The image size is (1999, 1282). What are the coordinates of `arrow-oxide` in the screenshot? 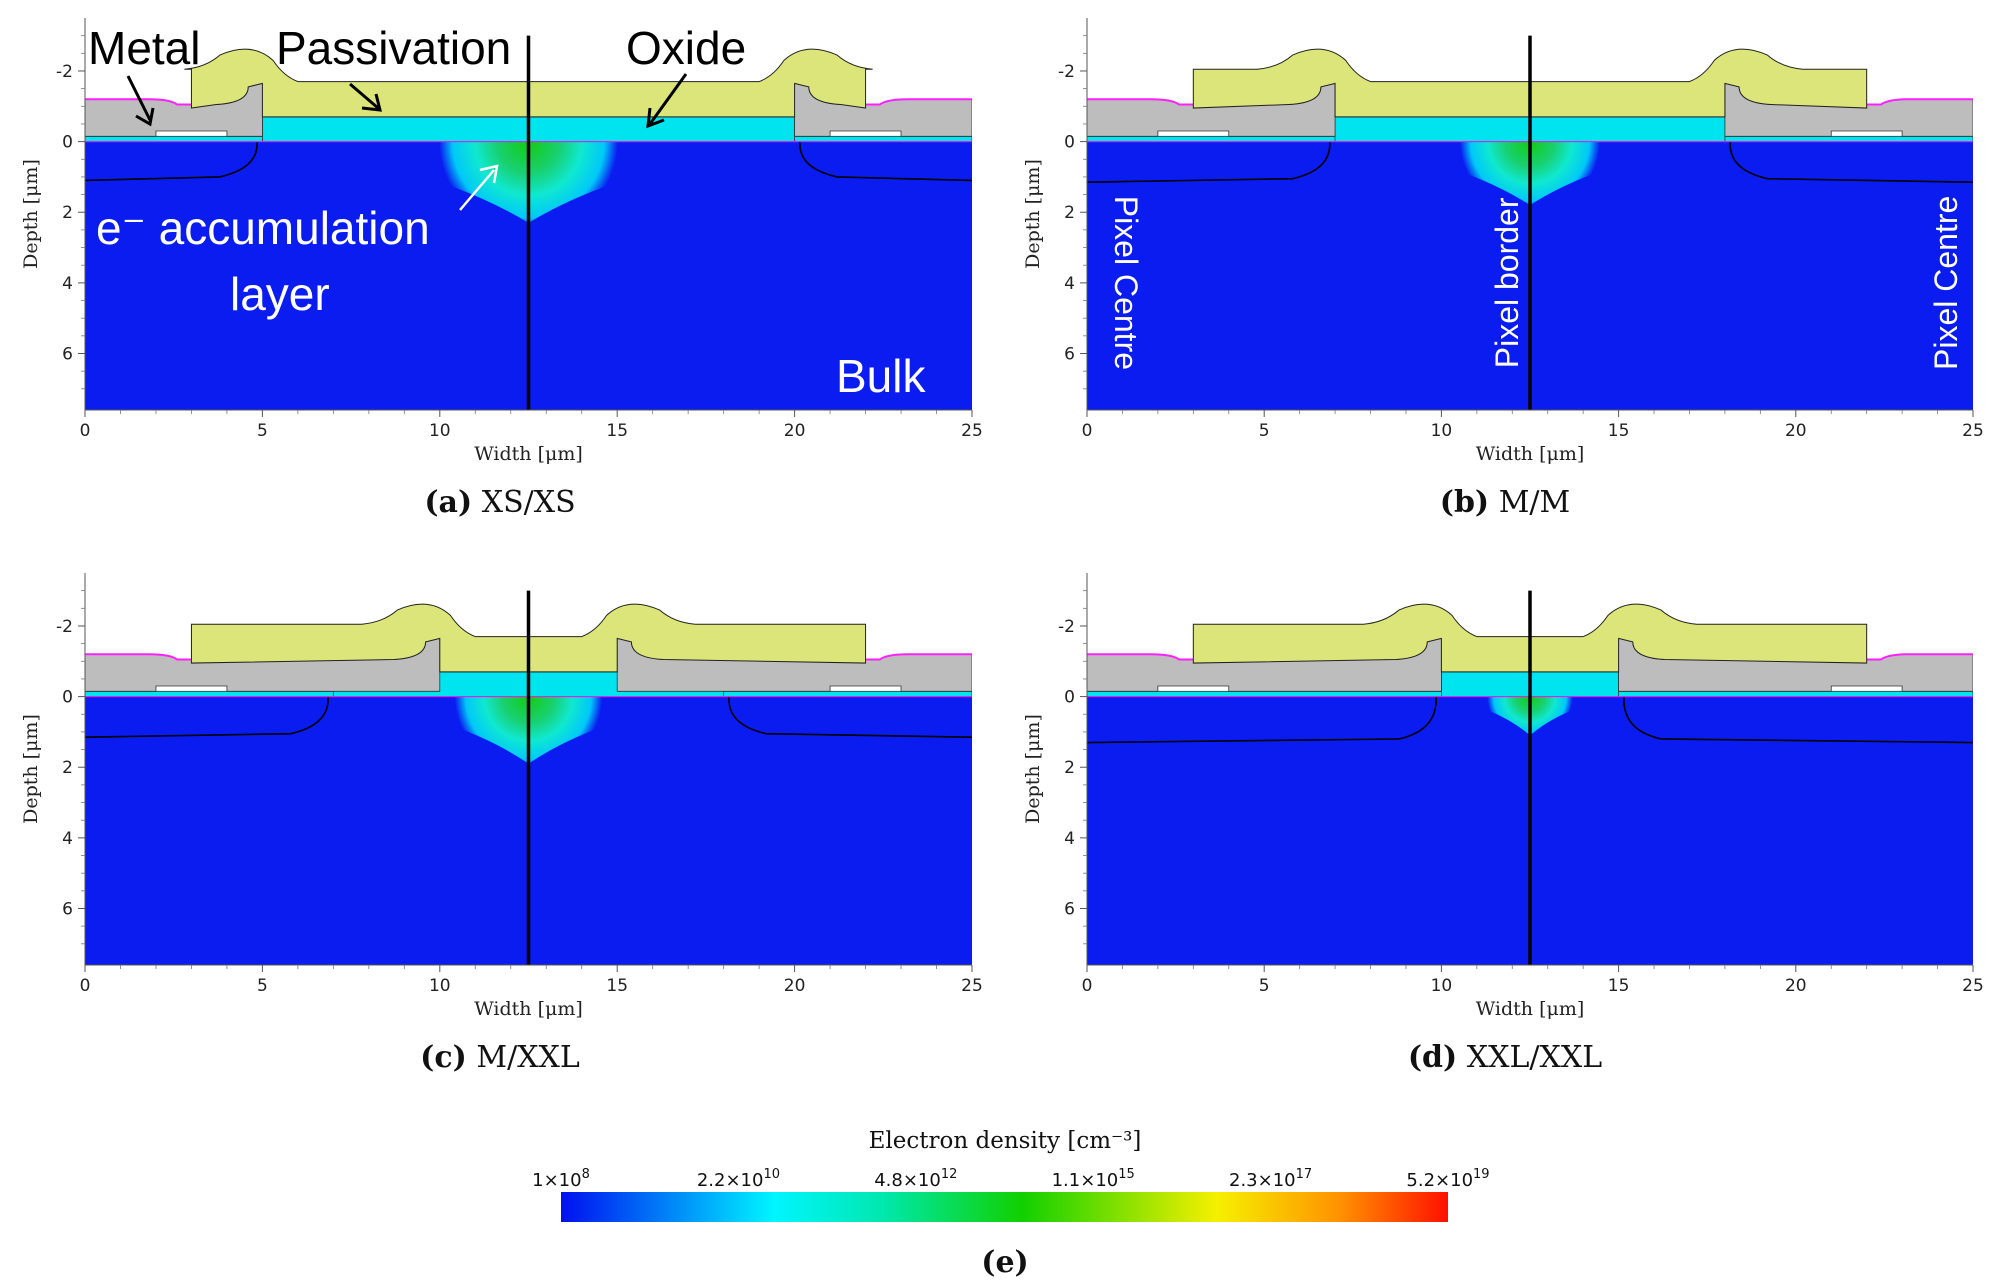 It's located at (667, 101).